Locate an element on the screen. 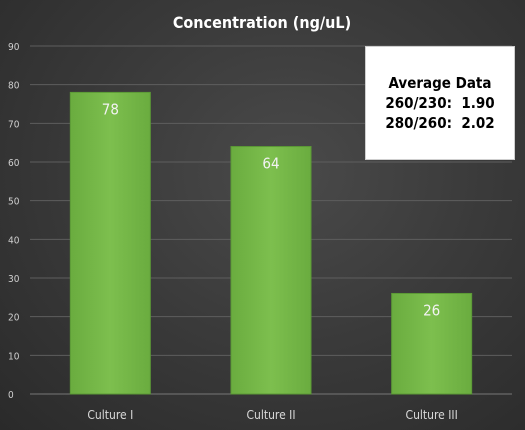 This screenshot has height=430, width=525. average-data-box: Average Data 260/230: 1.90 280/260: 2.02 is located at coordinates (440, 103).